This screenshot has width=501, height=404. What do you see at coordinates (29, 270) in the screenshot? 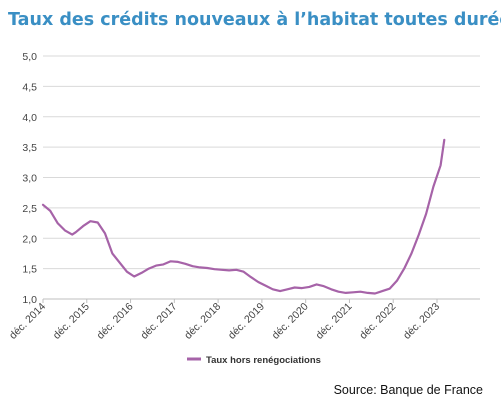
I see `y-tick-label: 1,5` at bounding box center [29, 270].